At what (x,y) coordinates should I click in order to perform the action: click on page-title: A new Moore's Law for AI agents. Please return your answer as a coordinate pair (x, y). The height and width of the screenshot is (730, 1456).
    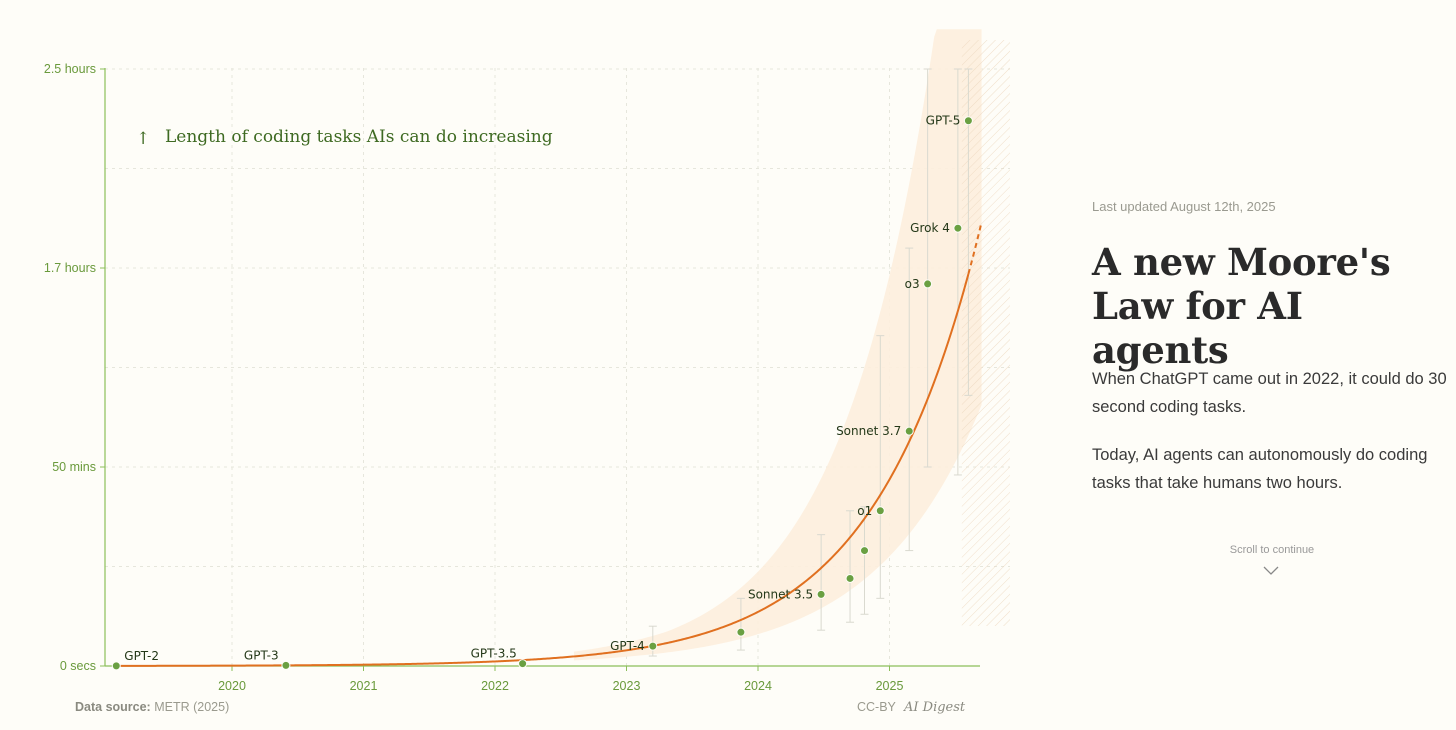
    Looking at the image, I should click on (1270, 306).